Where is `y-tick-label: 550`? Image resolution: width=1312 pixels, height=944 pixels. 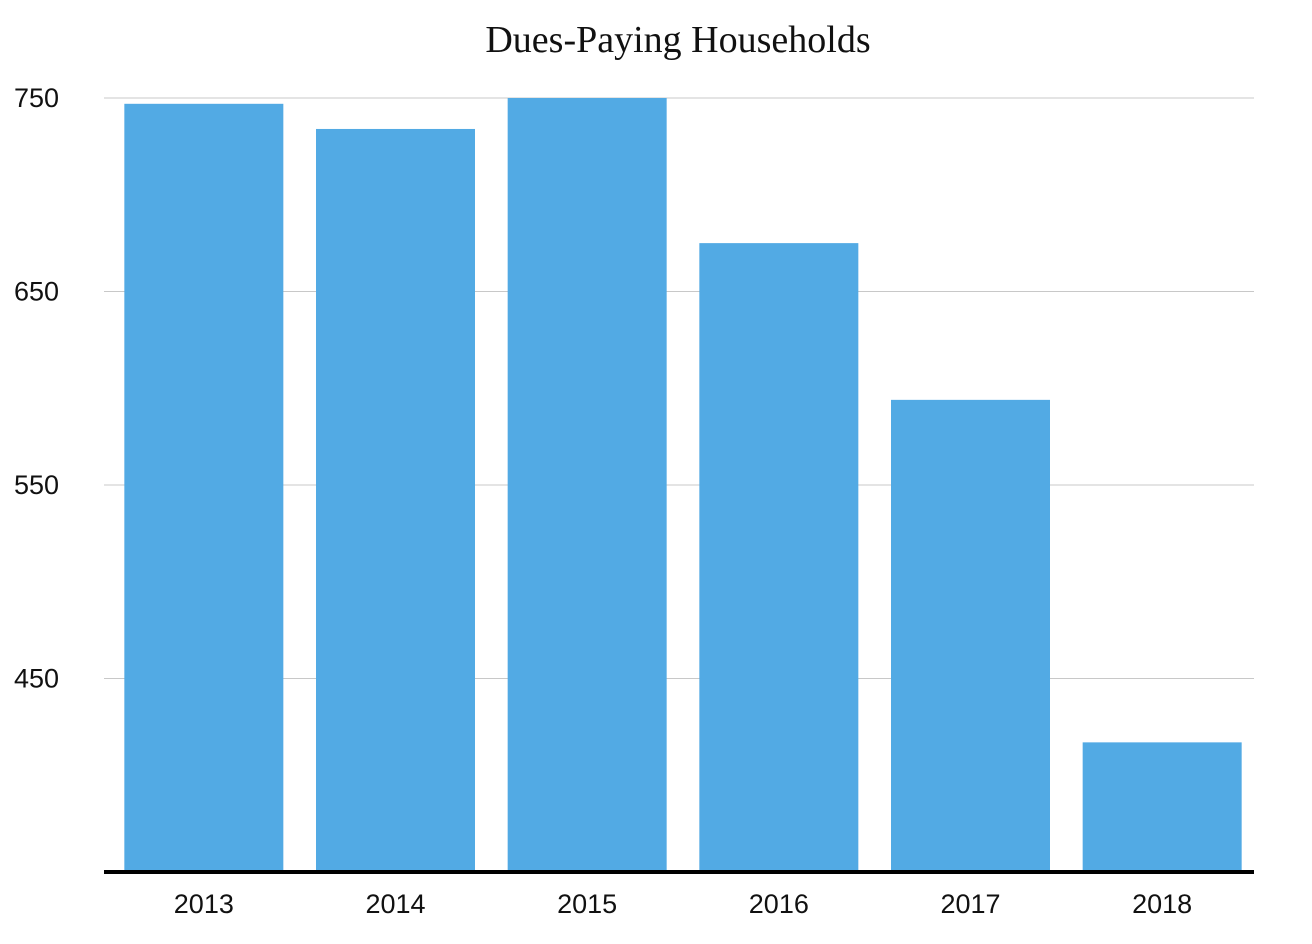
y-tick-label: 550 is located at coordinates (36, 485).